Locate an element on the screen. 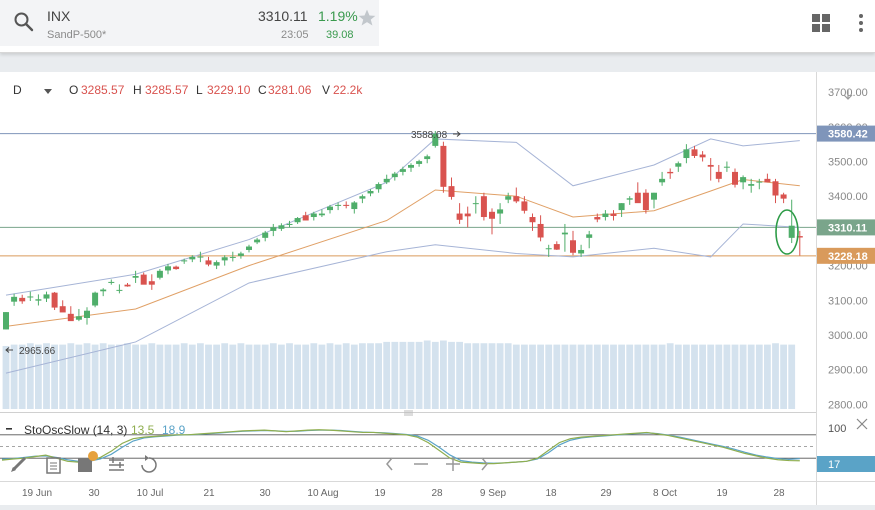  interval-dropdown-icon is located at coordinates (48, 91).